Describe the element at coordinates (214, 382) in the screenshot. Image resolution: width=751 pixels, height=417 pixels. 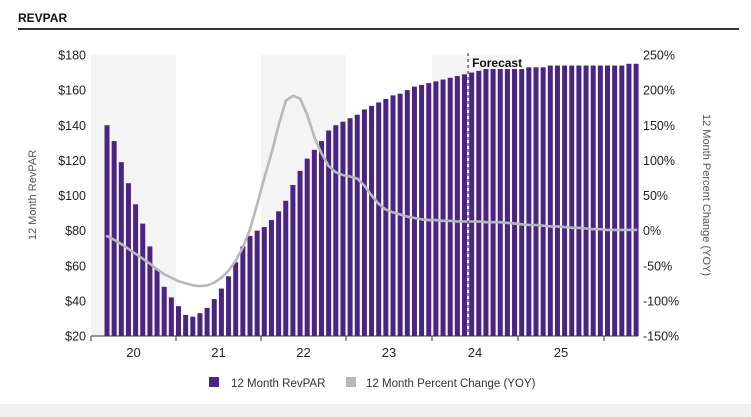
I see `legend-swatch-revpar` at that location.